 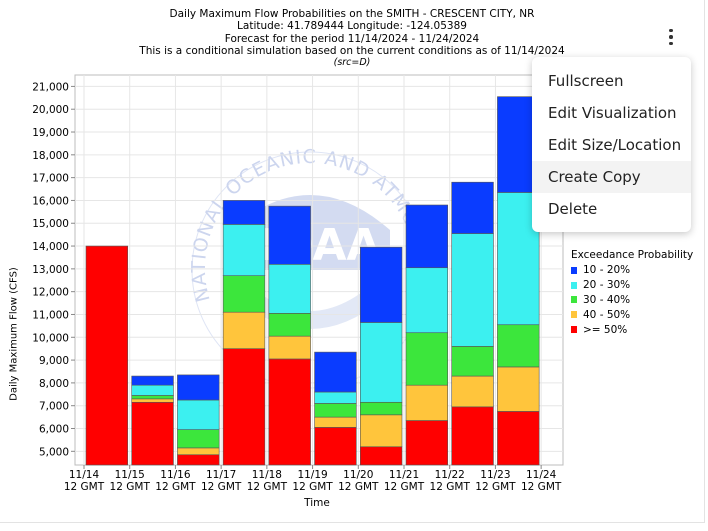 I want to click on x-axis-label: Time, so click(x=317, y=503).